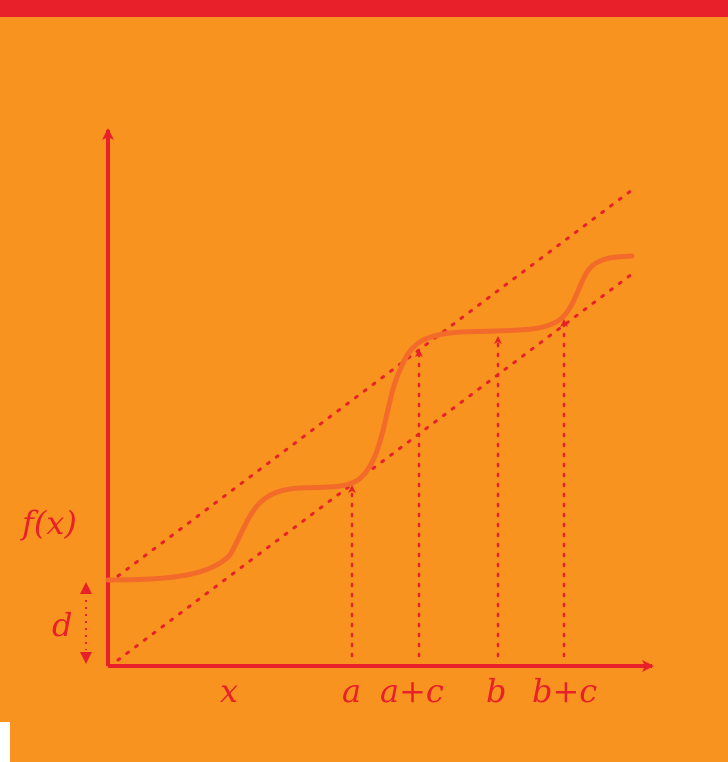  I want to click on x-variable-label: x, so click(229, 691).